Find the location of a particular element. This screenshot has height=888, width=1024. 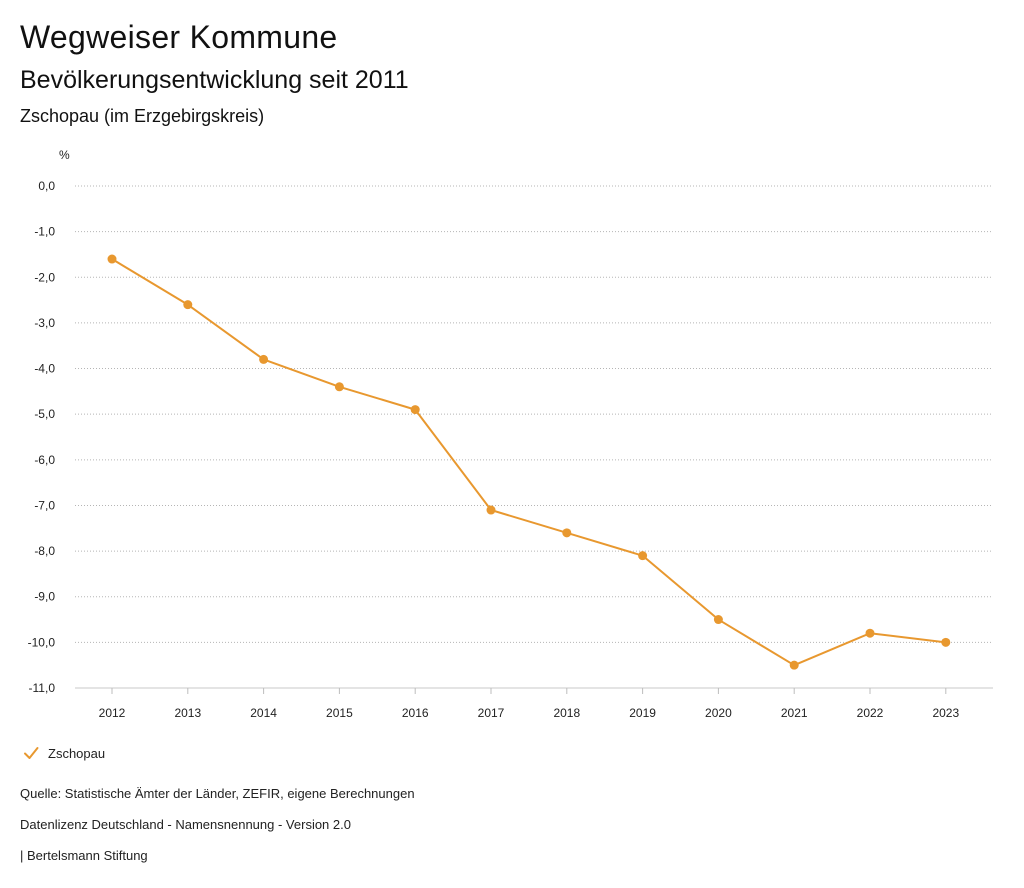

region-label: Zschopau (im Erzgebirgskreis) is located at coordinates (142, 116).